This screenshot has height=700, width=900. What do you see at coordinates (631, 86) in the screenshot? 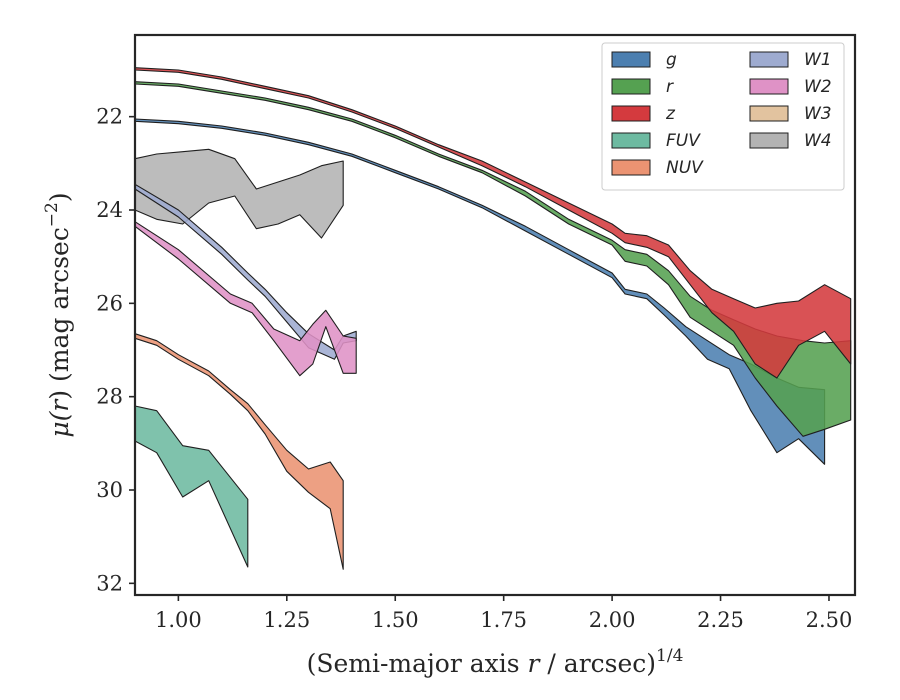
I see `legend-swatch-r` at bounding box center [631, 86].